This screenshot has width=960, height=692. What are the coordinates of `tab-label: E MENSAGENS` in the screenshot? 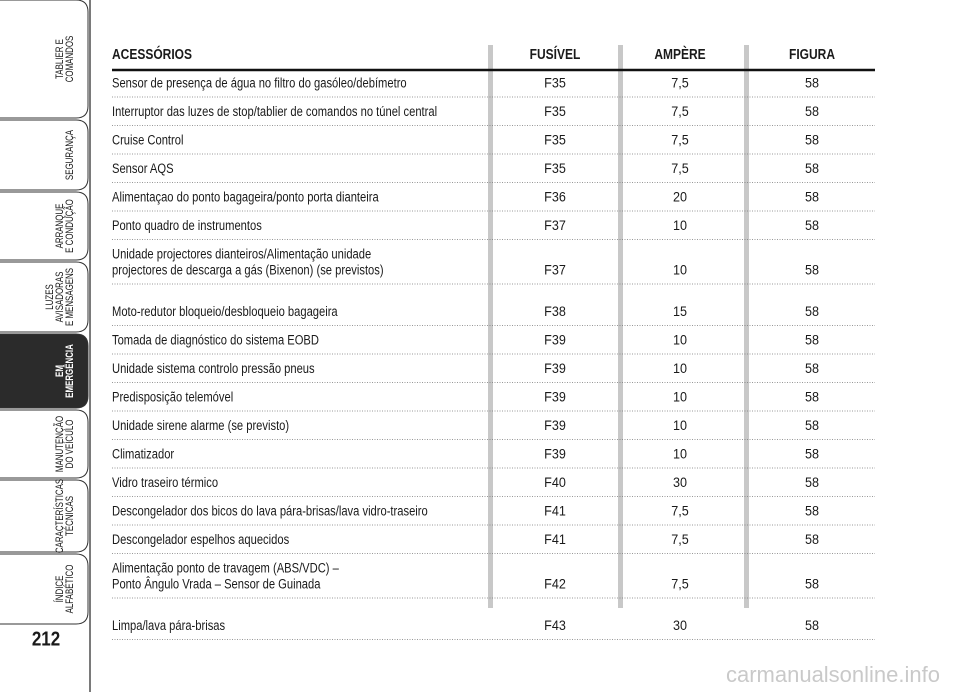 It's located at (70, 297).